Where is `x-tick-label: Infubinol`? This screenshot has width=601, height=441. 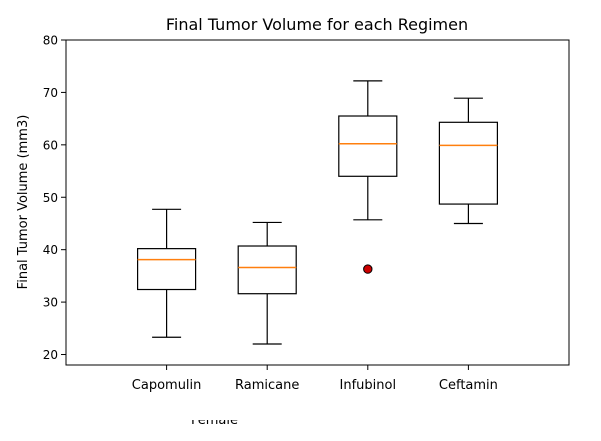
x-tick-label: Infubinol is located at coordinates (368, 385).